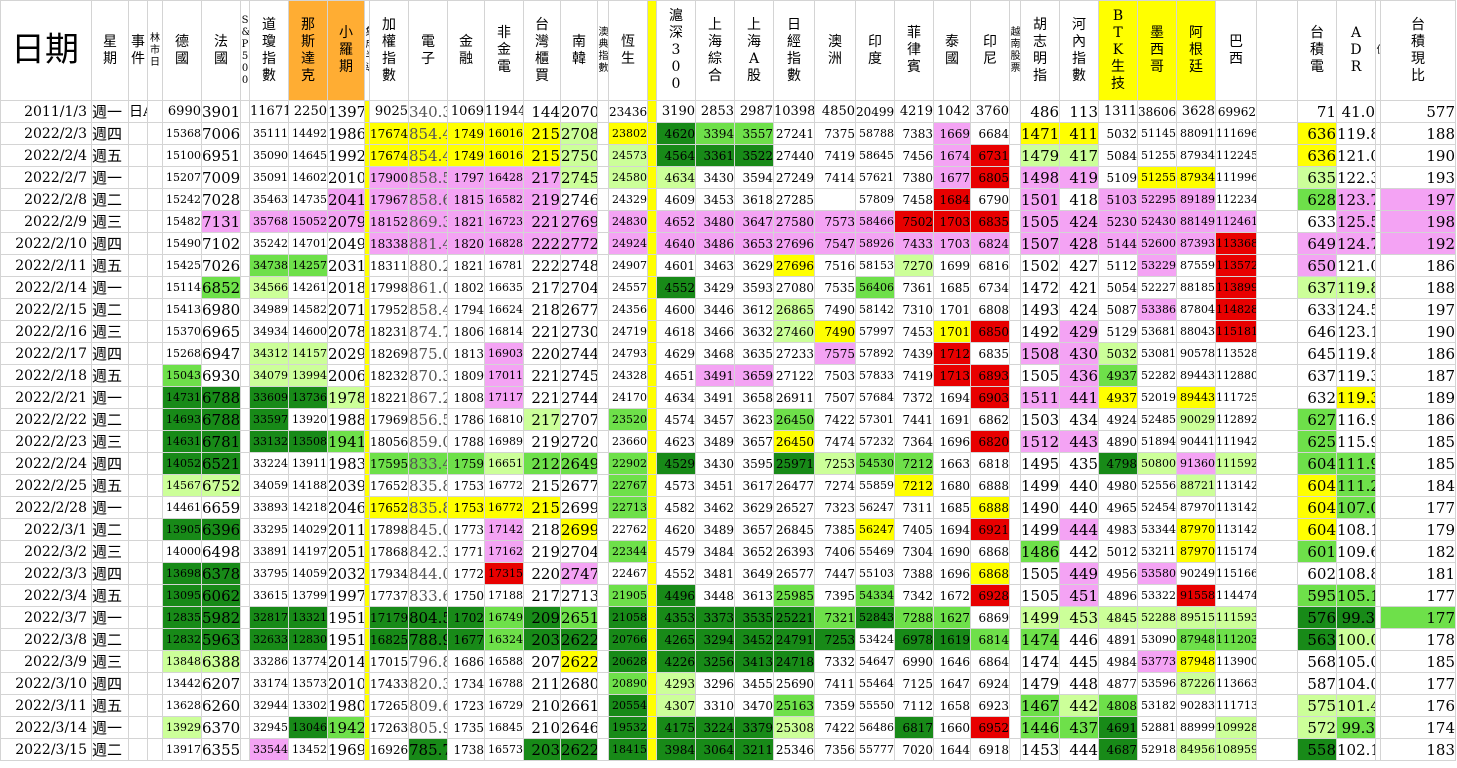 The height and width of the screenshot is (768, 1457). Describe the element at coordinates (466, 265) in the screenshot. I see `cell-fin: 1821` at that location.